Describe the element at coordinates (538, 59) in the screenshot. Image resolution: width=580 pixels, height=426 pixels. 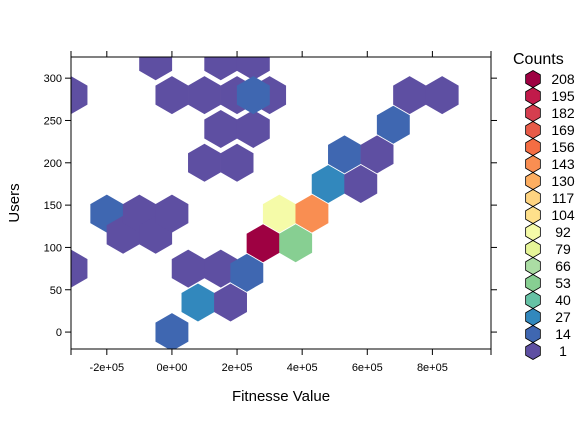
I see `legend-title: Counts` at that location.